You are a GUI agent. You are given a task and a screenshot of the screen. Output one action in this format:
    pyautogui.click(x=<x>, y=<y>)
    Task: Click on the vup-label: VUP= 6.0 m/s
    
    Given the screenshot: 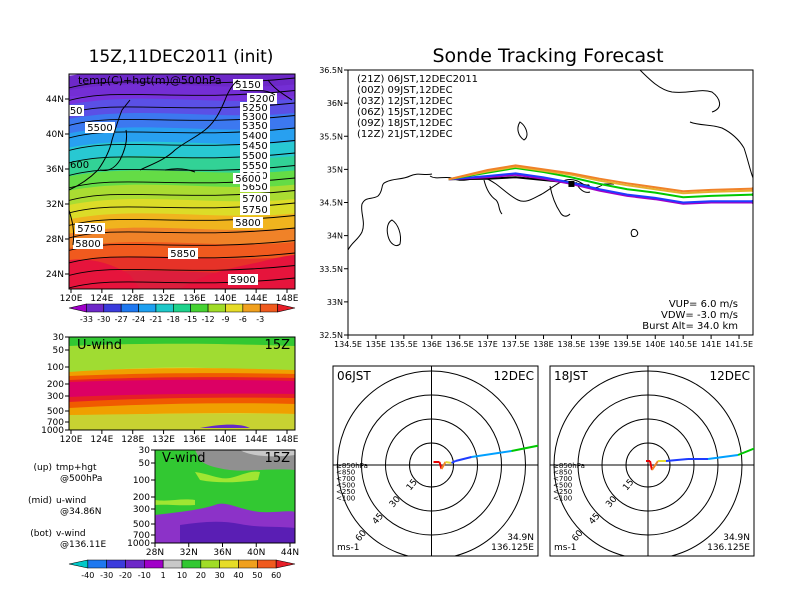 What is the action you would take?
    pyautogui.click(x=703, y=304)
    